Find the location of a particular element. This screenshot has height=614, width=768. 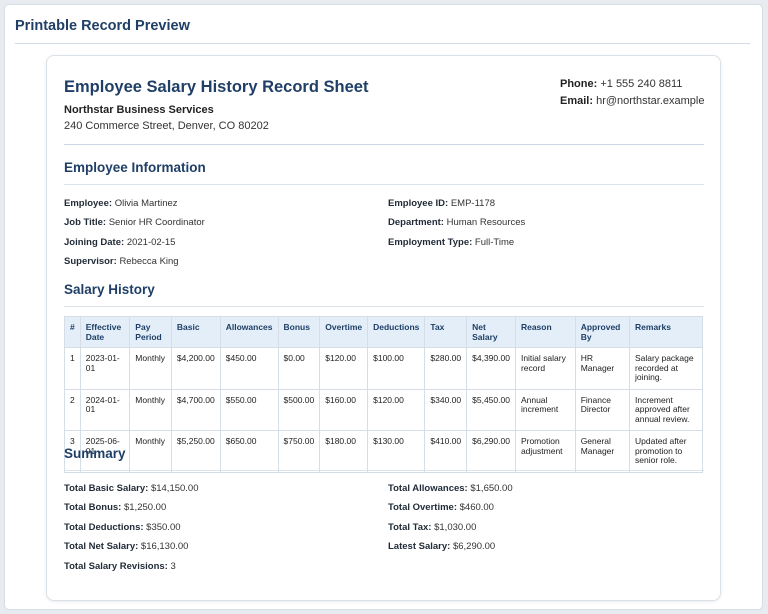

table-cell: Promotion adjustment is located at coordinates (545, 451).